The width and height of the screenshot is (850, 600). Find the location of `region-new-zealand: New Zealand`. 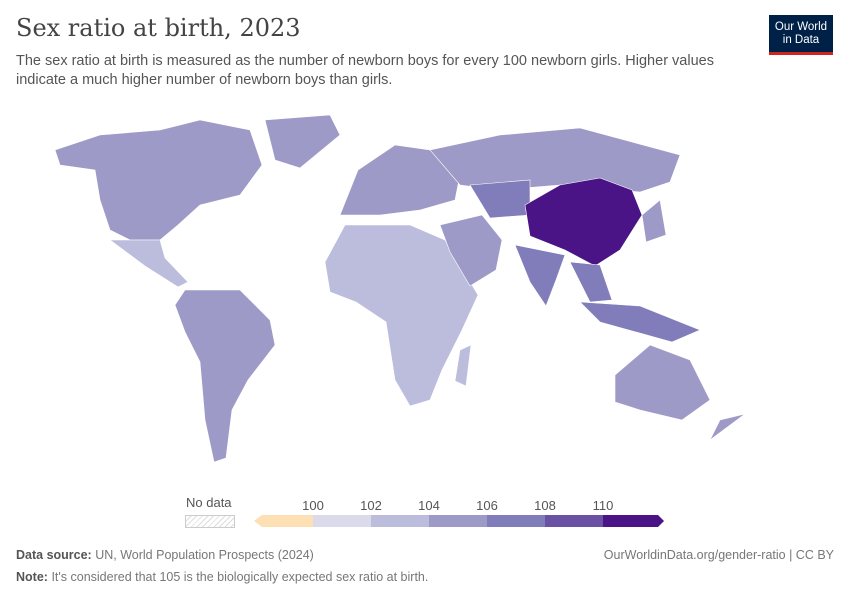

region-new-zealand: New Zealand is located at coordinates (727, 427).